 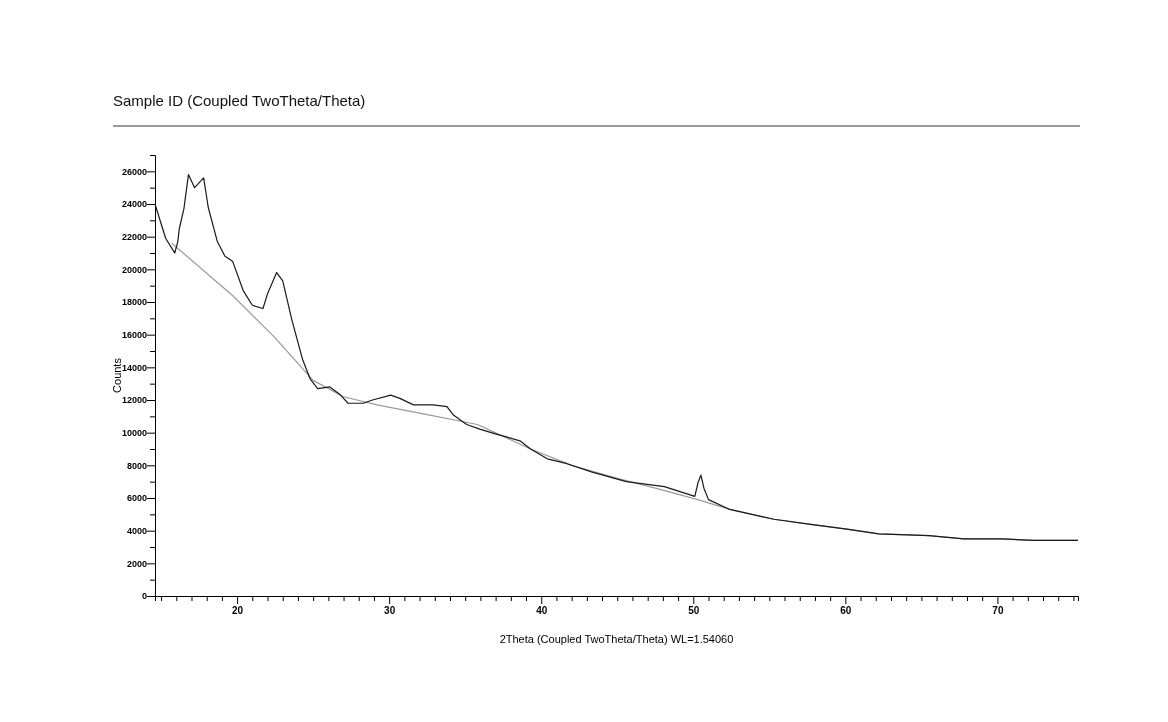 I want to click on x-tick-label: 70, so click(x=998, y=611).